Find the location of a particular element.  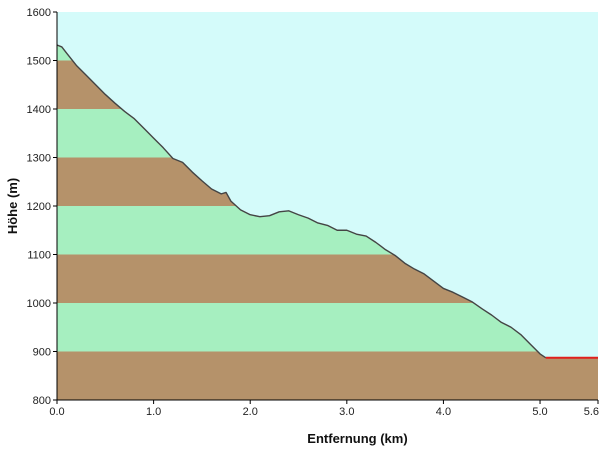

x-tick-label: 5.0 is located at coordinates (539, 412).